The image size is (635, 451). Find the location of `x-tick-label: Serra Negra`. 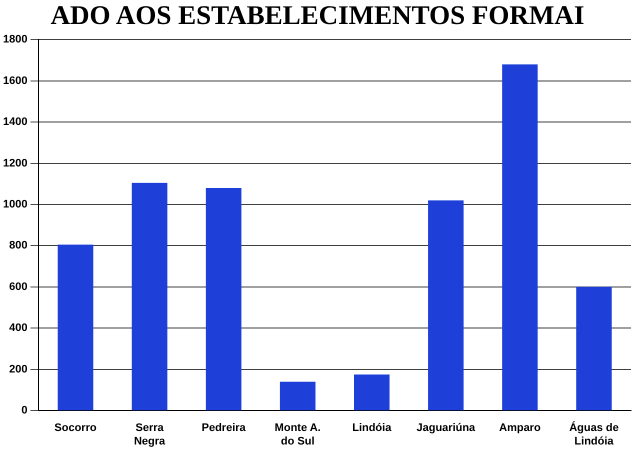

x-tick-label: Serra Negra is located at coordinates (150, 435).